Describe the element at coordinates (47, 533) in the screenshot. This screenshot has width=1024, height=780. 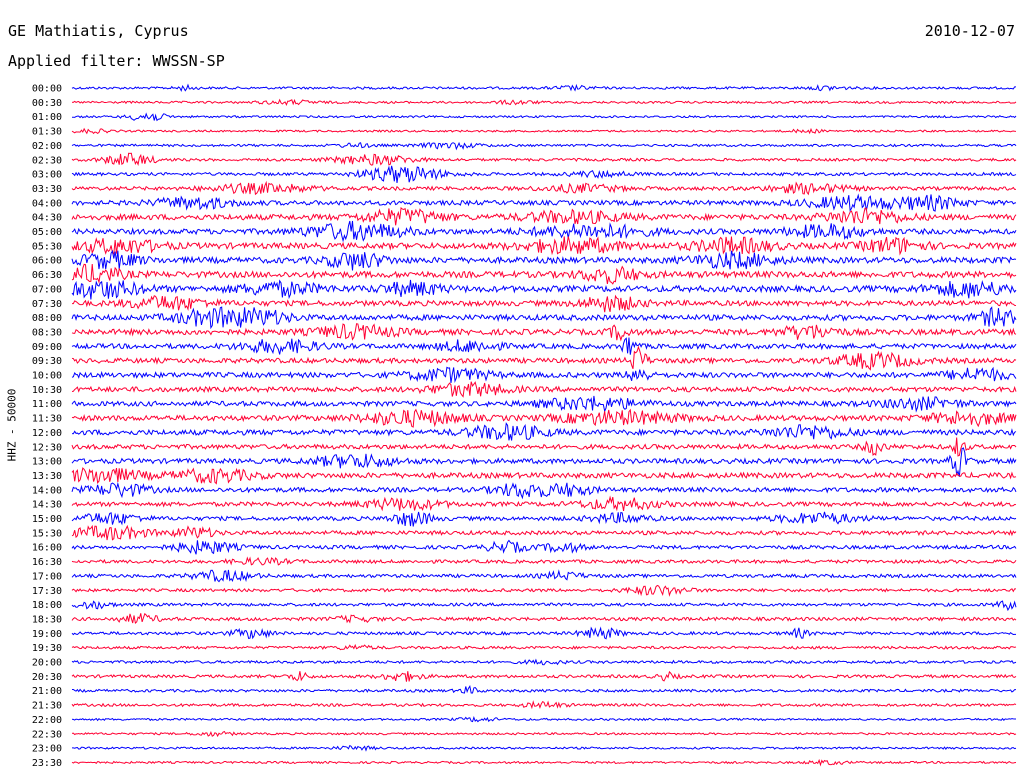
I see `row-time-label: 15:30` at that location.